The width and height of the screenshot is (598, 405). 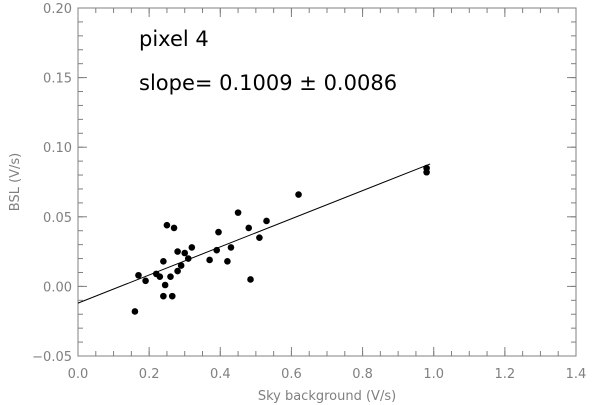 What do you see at coordinates (433, 374) in the screenshot?
I see `x-tick-label: 1.0` at bounding box center [433, 374].